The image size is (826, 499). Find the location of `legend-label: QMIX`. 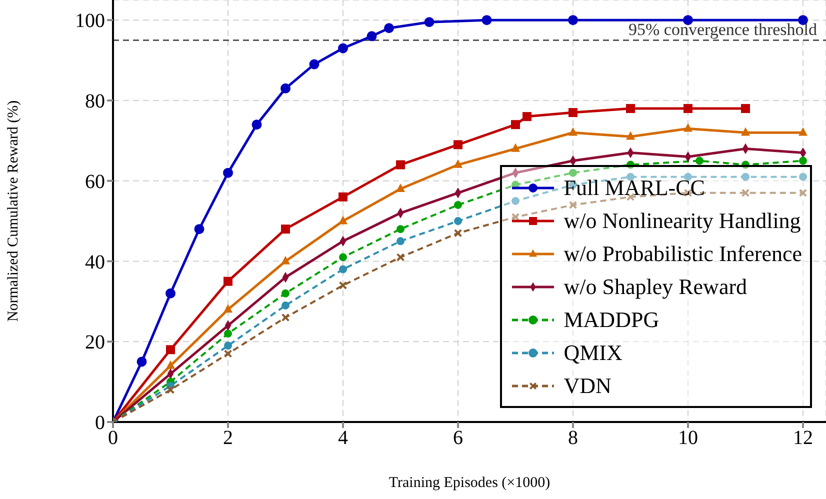

legend-label: QMIX is located at coordinates (593, 353).